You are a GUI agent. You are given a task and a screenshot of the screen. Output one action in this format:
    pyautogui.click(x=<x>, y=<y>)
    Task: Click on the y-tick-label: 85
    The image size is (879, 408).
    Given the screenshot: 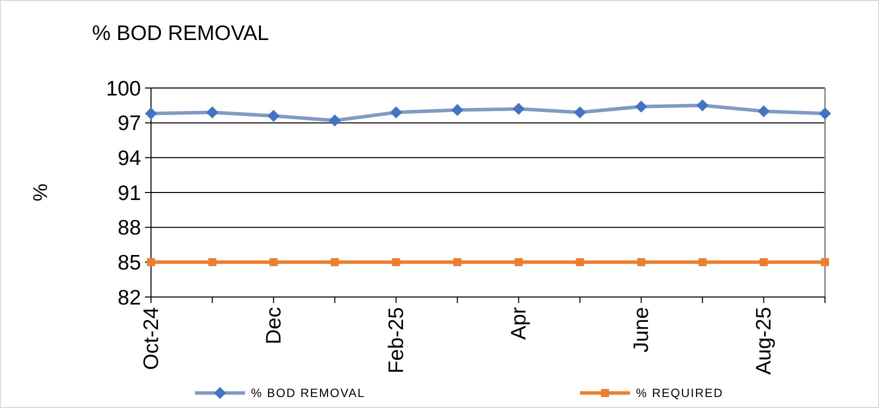 What is the action you would take?
    pyautogui.click(x=129, y=263)
    